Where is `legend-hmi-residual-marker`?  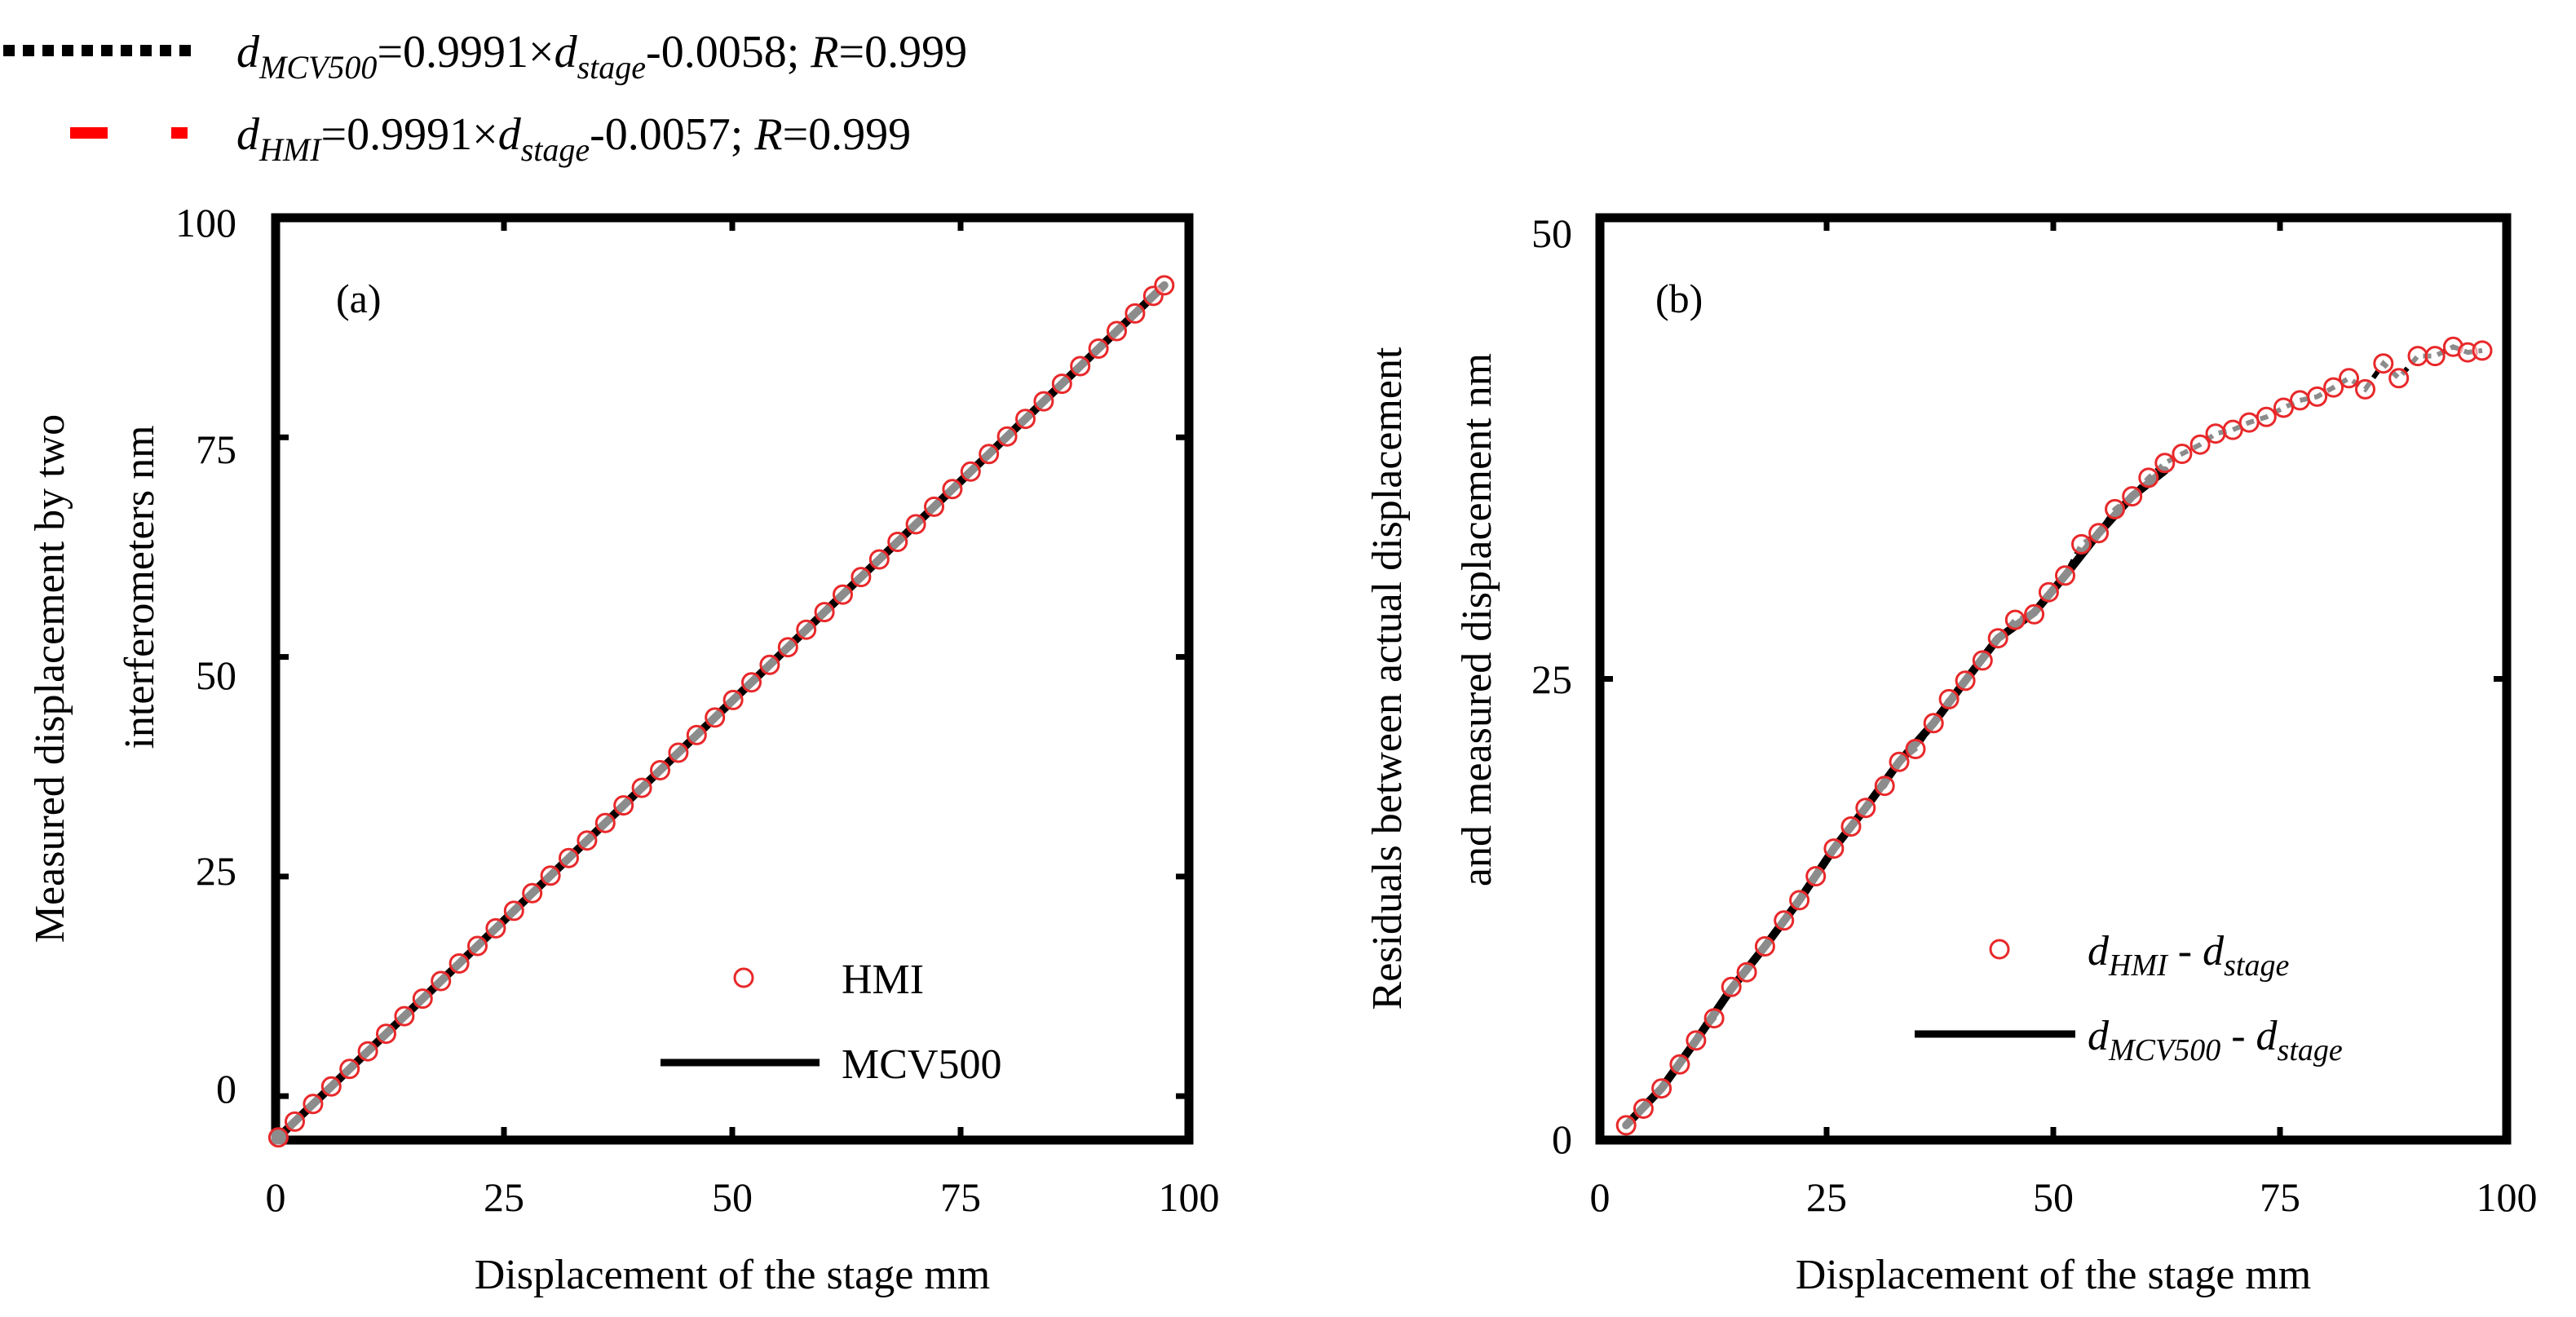 legend-hmi-residual-marker is located at coordinates (1999, 949).